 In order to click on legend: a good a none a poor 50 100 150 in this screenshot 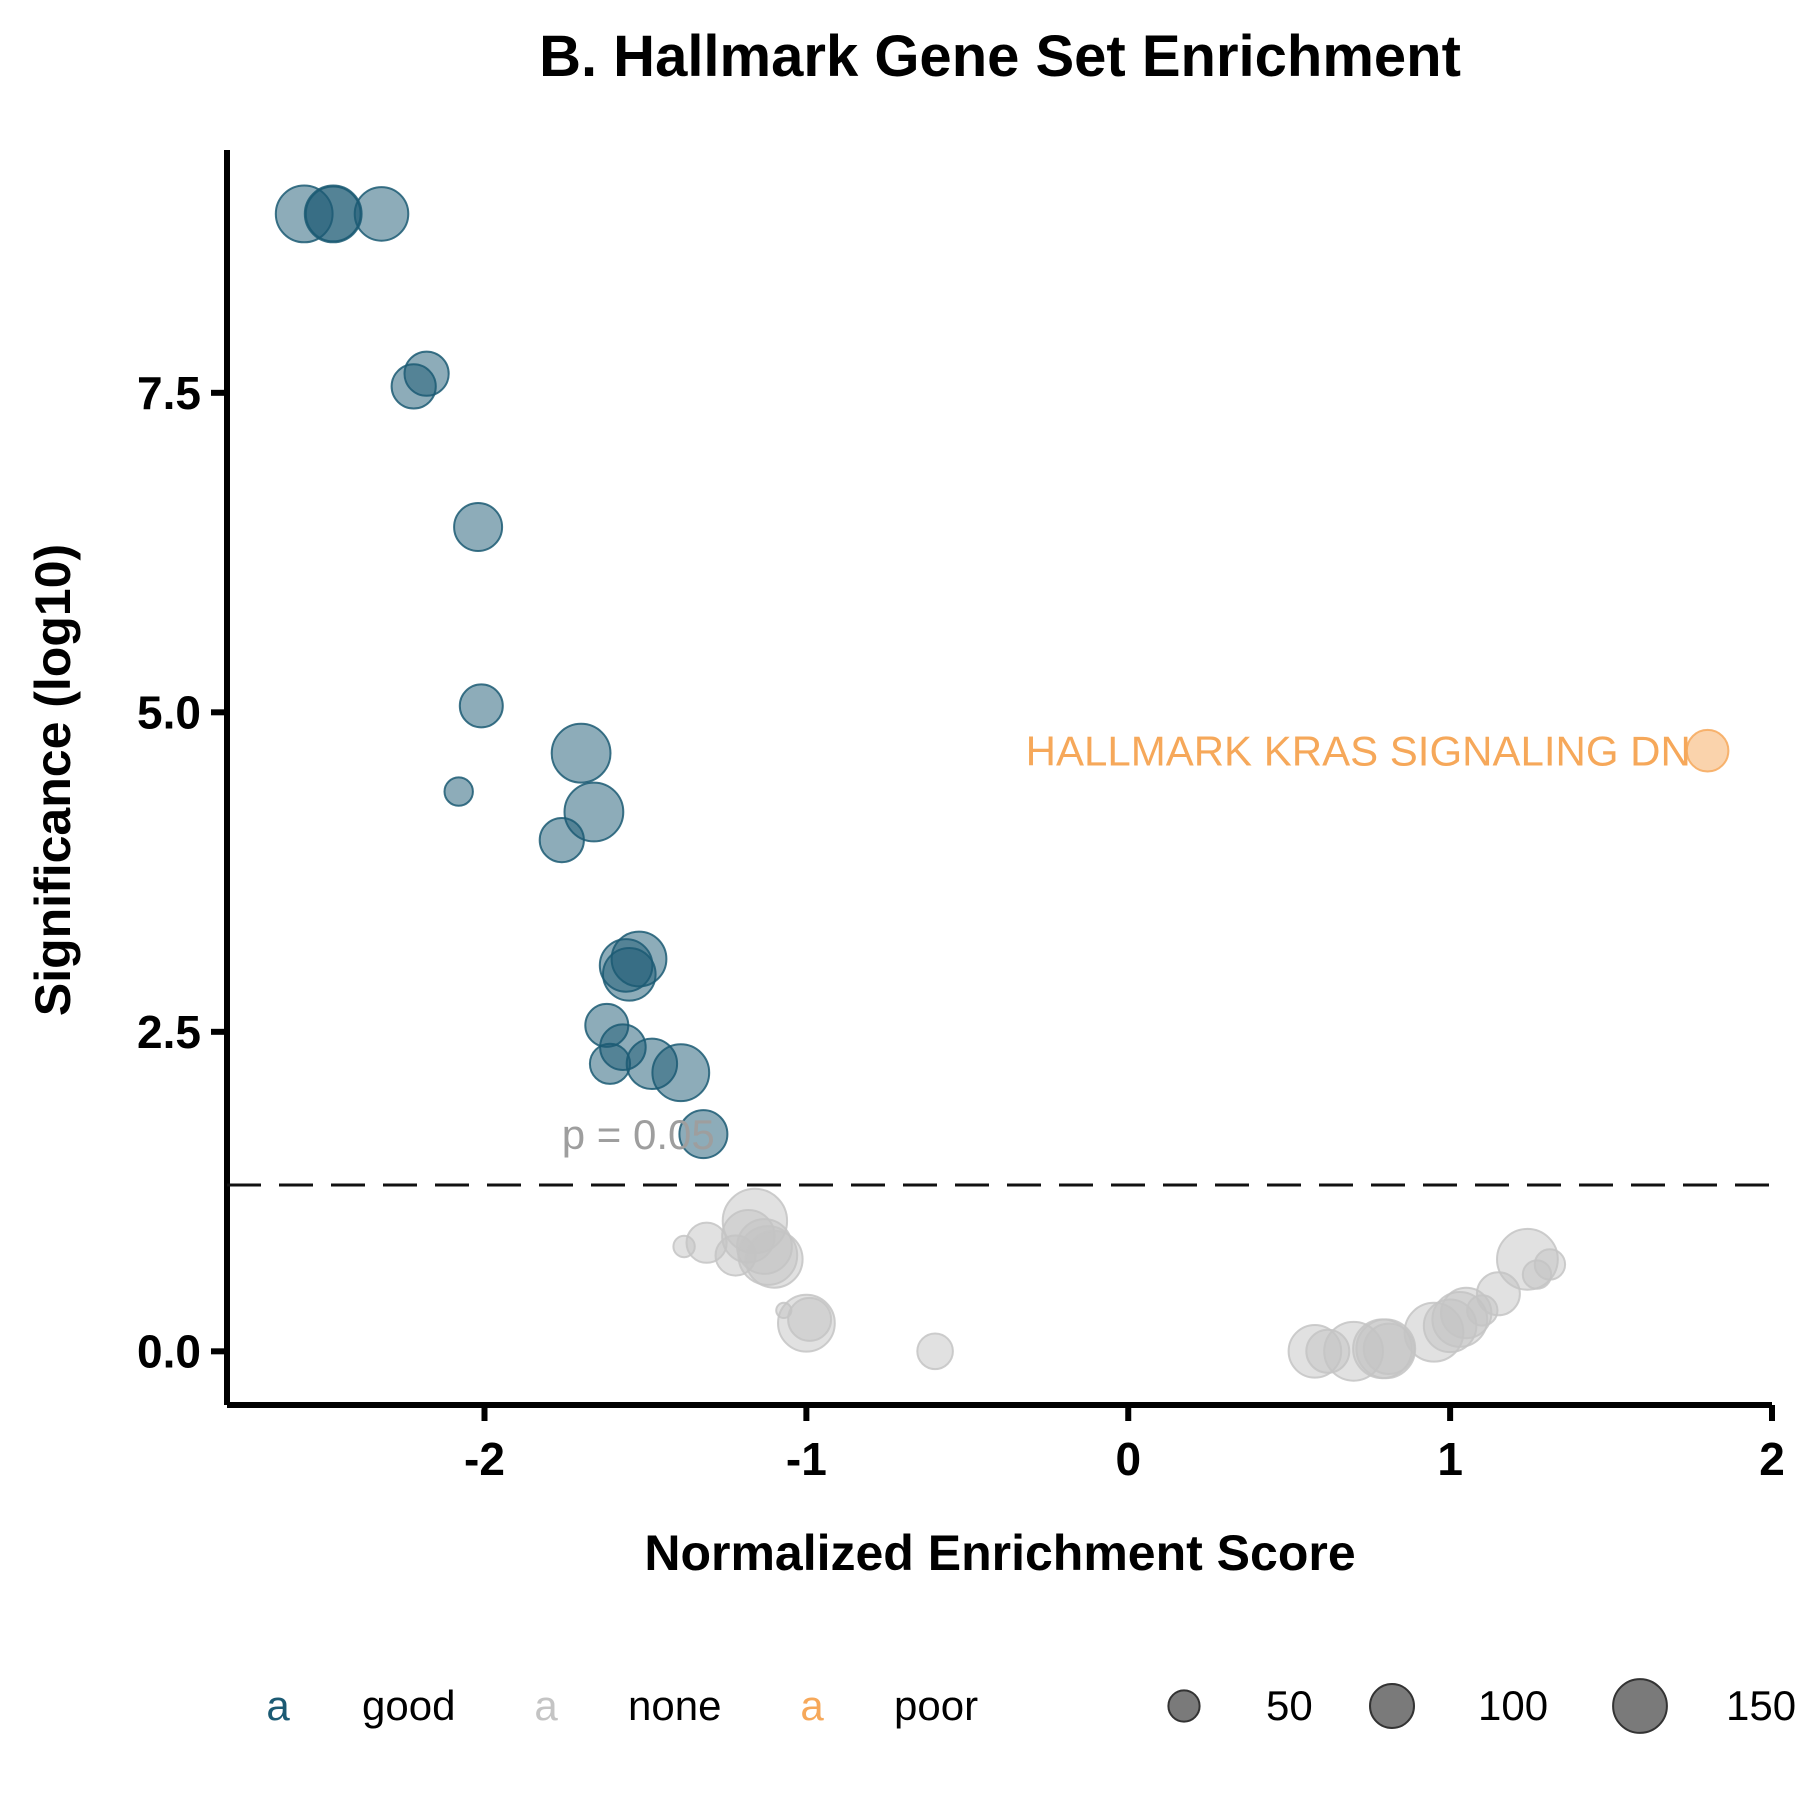, I will do `click(1031, 1706)`.